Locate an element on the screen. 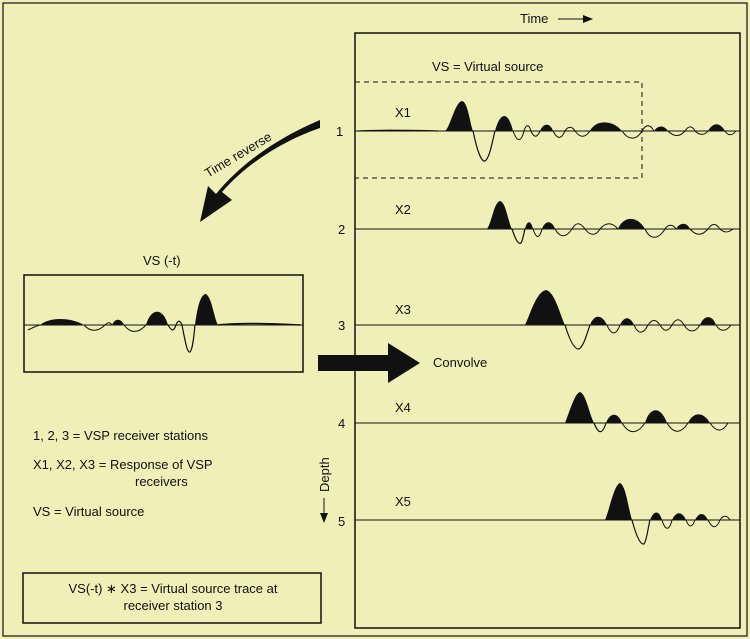 This screenshot has height=639, width=750. equation-box is located at coordinates (172, 598).